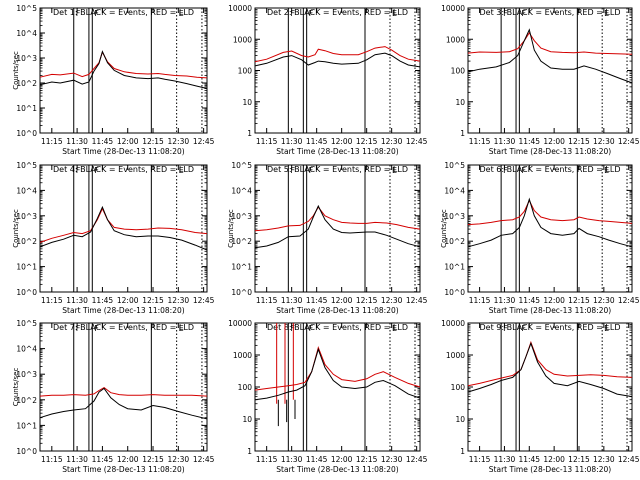 This screenshot has width=640, height=480. What do you see at coordinates (123, 169) in the screenshot?
I see `chart-title: Det 4: BLACK = Events, RED = LLD` at bounding box center [123, 169].